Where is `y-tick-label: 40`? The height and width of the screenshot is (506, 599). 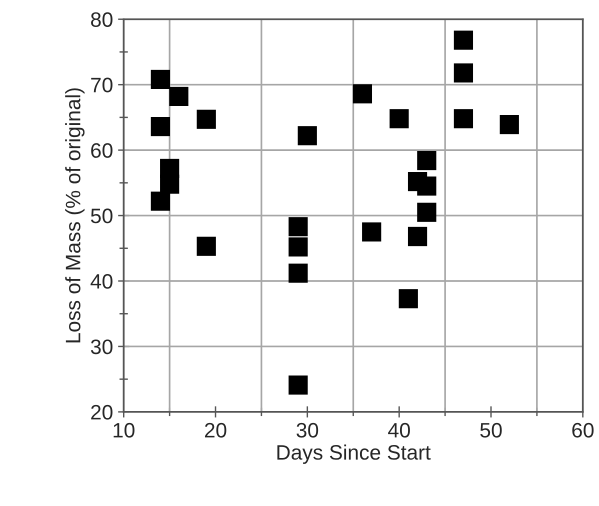 y-tick-label: 40 is located at coordinates (101, 281).